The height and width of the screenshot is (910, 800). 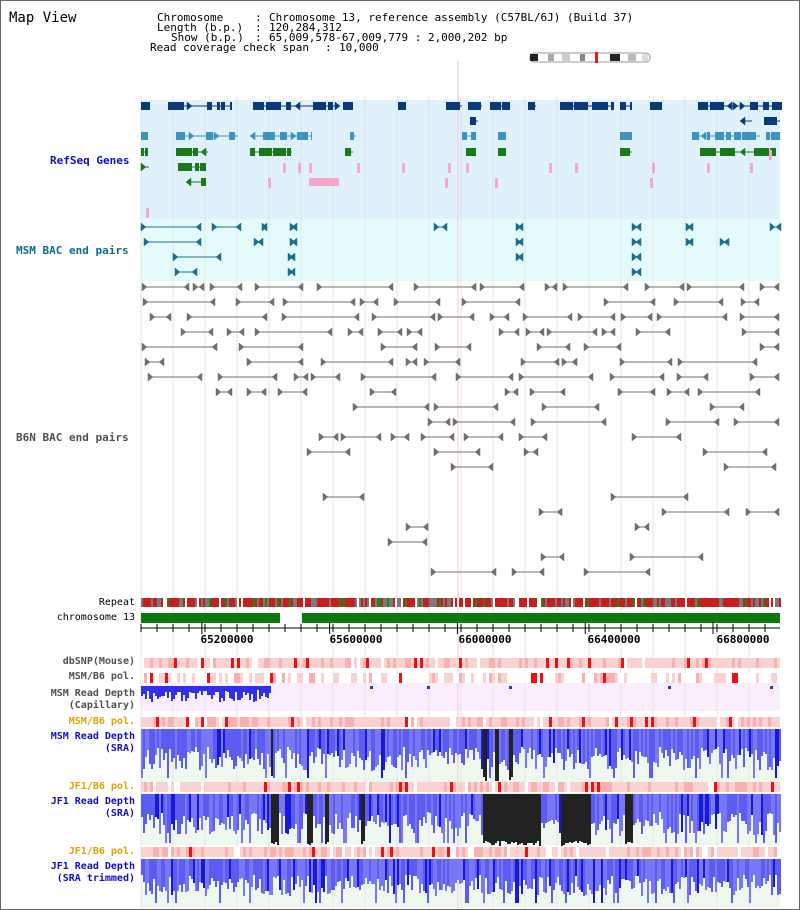 What do you see at coordinates (93, 808) in the screenshot?
I see `track-label-jf1-depth-sra: JF1 Read Depth (SRA)` at bounding box center [93, 808].